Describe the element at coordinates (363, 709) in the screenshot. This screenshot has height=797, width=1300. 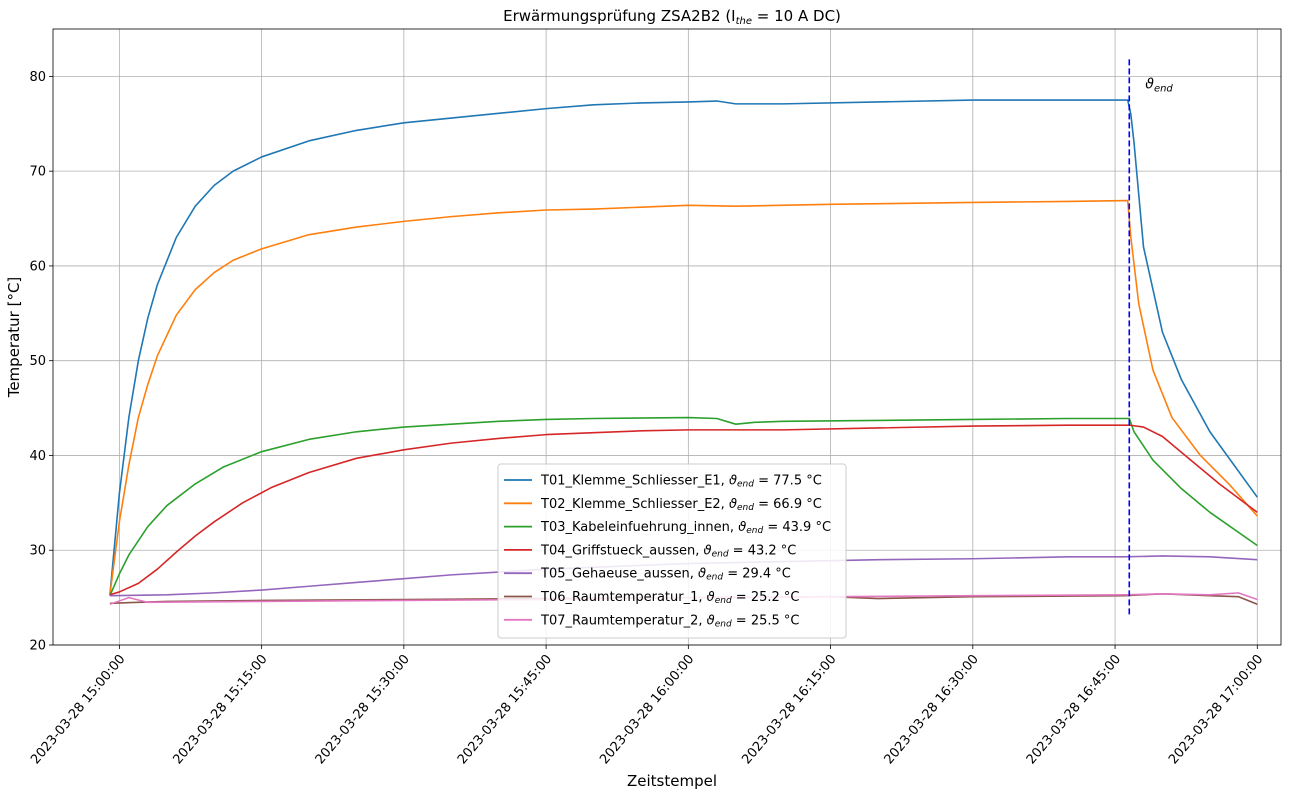
I see `x-tick-label: 2023-03-28 15:30:00` at that location.